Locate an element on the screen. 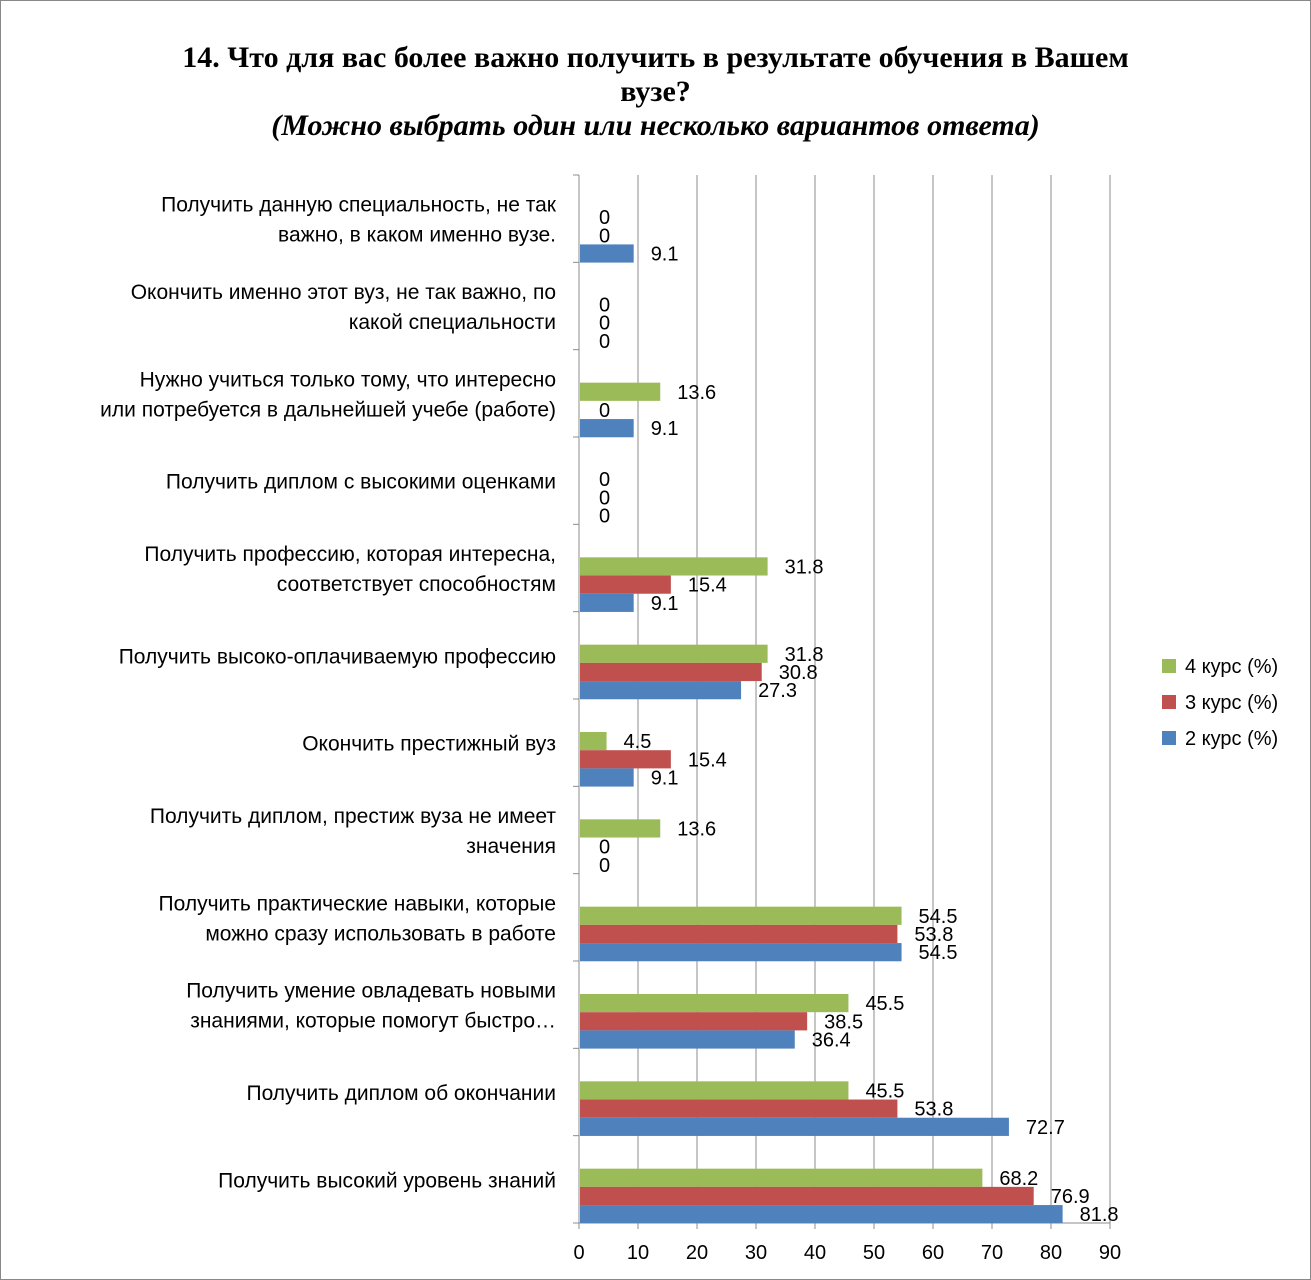 This screenshot has width=1311, height=1280. category-label: Получить диплом с высокими оценками is located at coordinates (361, 482).